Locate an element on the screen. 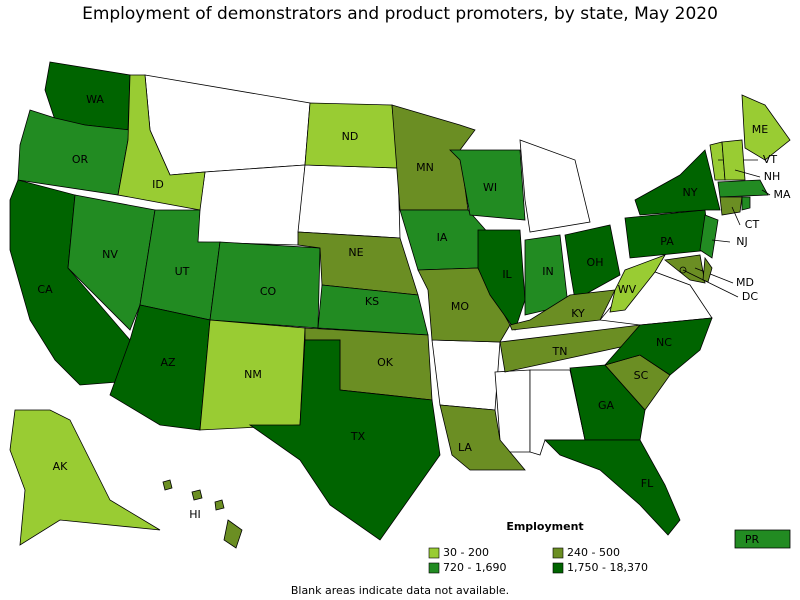 The width and height of the screenshot is (800, 600). state-label: NC is located at coordinates (664, 342).